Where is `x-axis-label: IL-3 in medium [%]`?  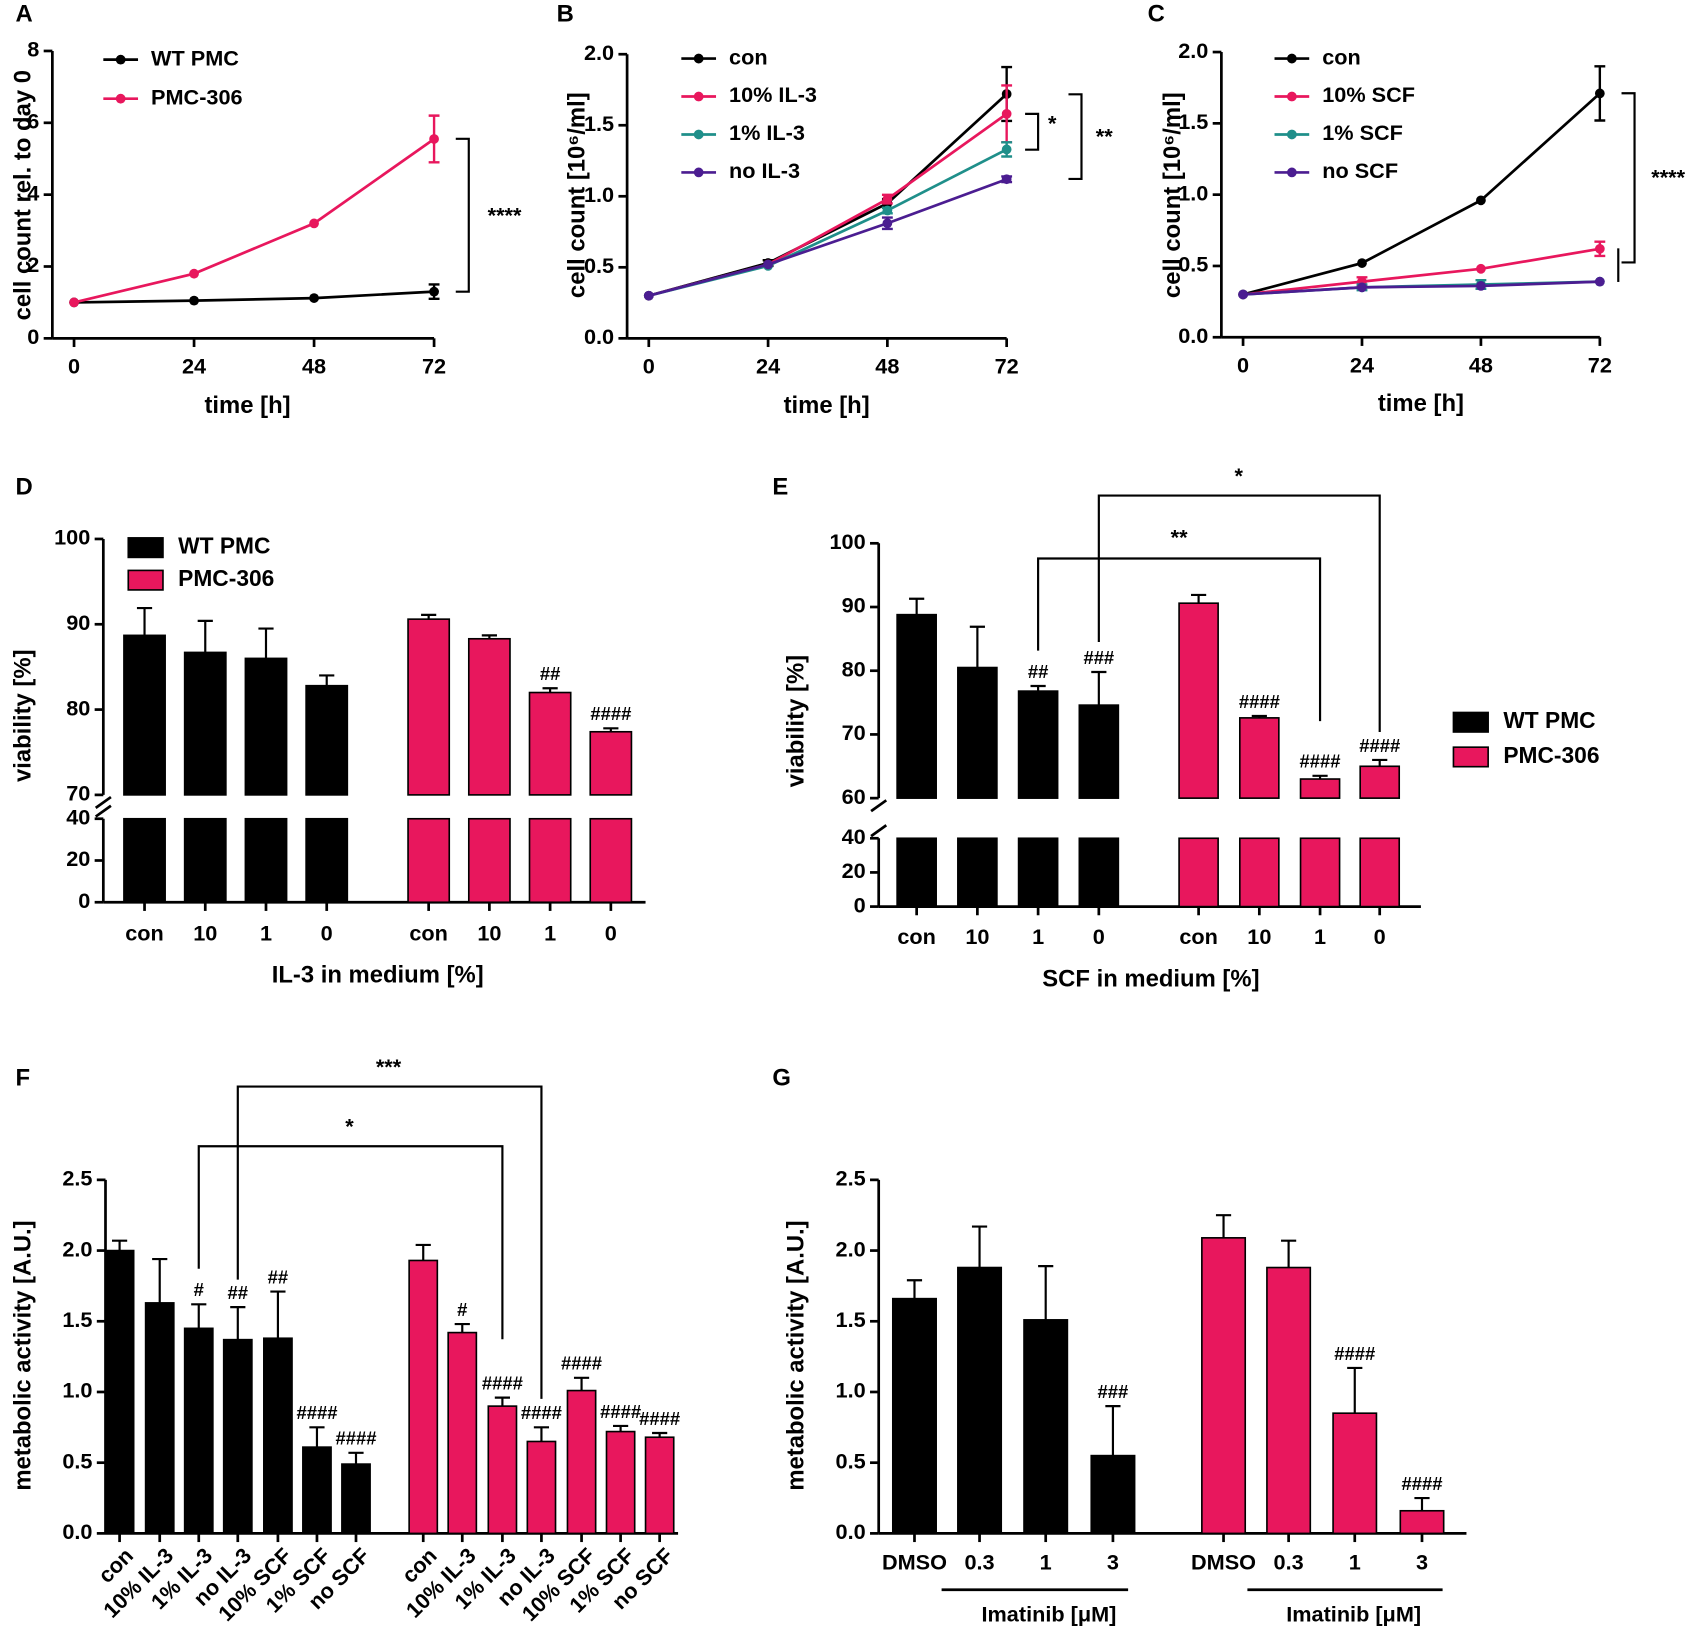 x-axis-label: IL-3 in medium [%] is located at coordinates (378, 974).